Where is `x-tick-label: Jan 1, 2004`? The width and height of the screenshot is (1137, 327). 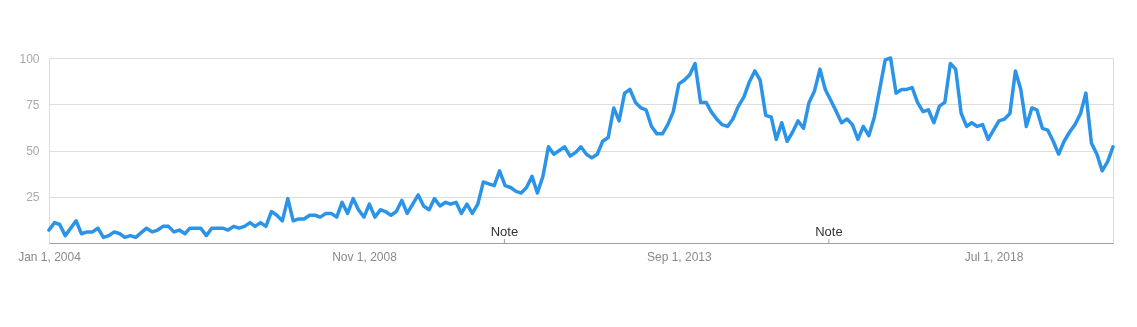 x-tick-label: Jan 1, 2004 is located at coordinates (50, 256).